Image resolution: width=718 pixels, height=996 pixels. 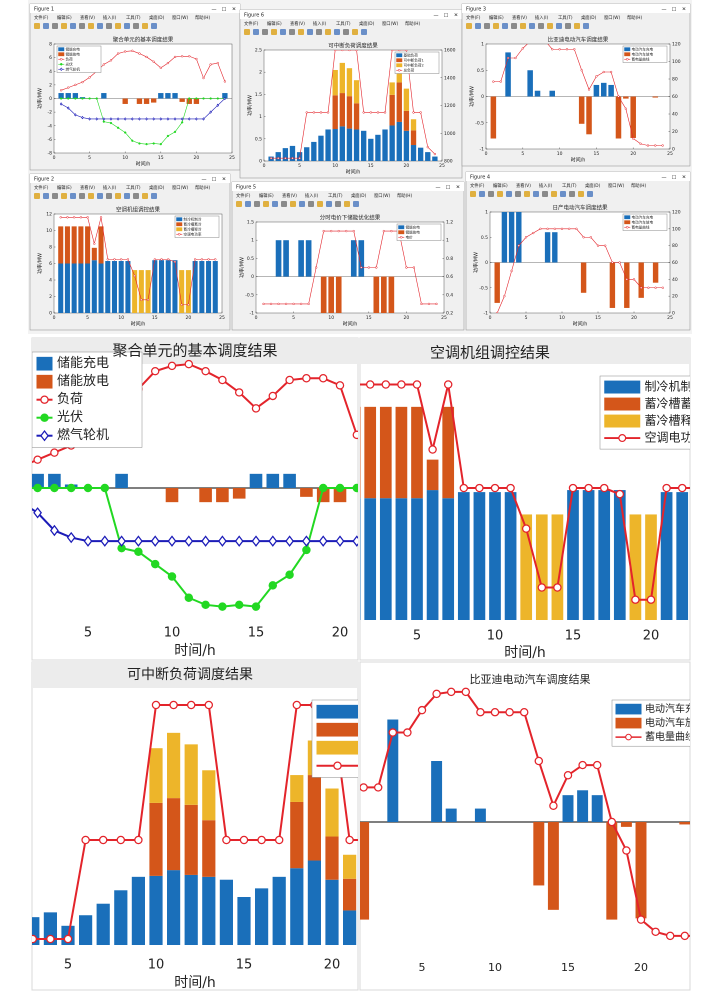 What do you see at coordinates (579, 270) in the screenshot?
I see `line` at bounding box center [579, 270].